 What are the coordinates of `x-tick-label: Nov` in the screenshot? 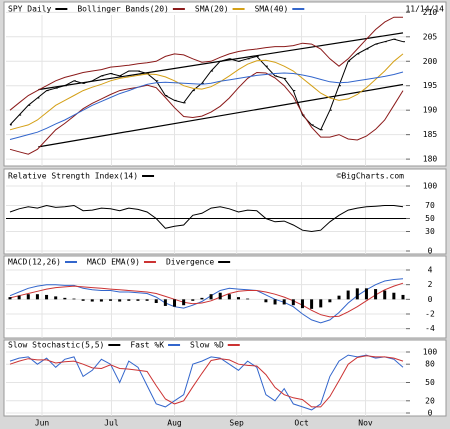 It's located at (365, 423).